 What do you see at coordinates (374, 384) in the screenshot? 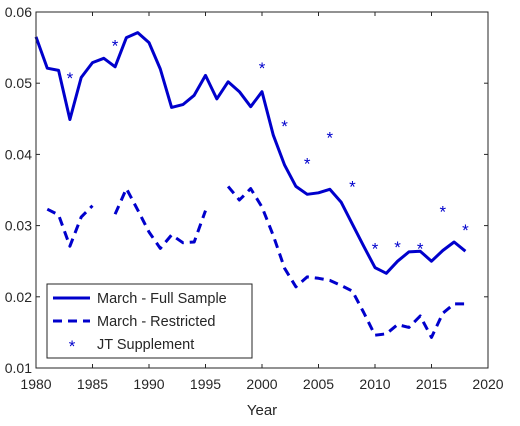
I see `x-tick-label: 2010` at bounding box center [374, 384].